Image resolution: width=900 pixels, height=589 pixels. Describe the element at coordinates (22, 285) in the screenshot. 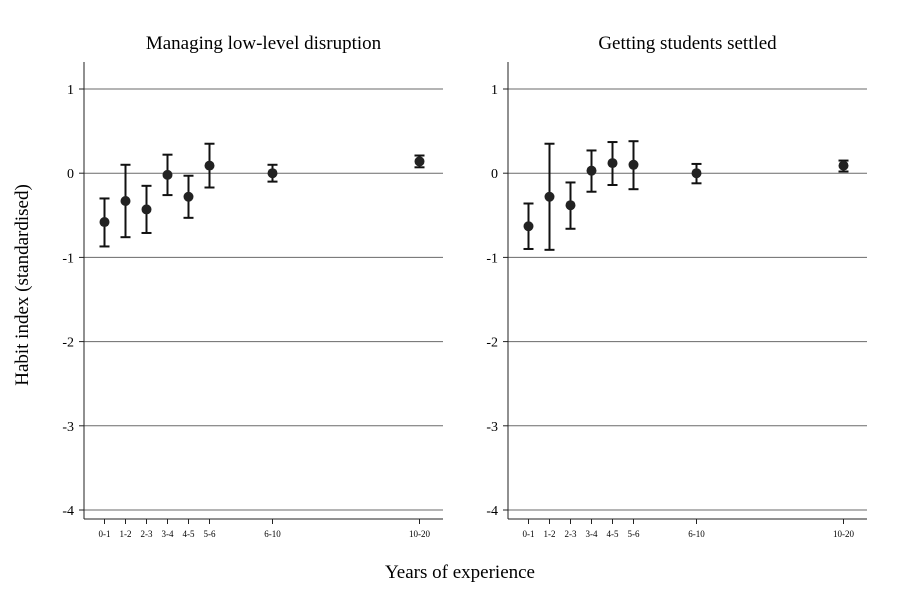

I see `y-axis-label: Habit index (standardised)` at that location.